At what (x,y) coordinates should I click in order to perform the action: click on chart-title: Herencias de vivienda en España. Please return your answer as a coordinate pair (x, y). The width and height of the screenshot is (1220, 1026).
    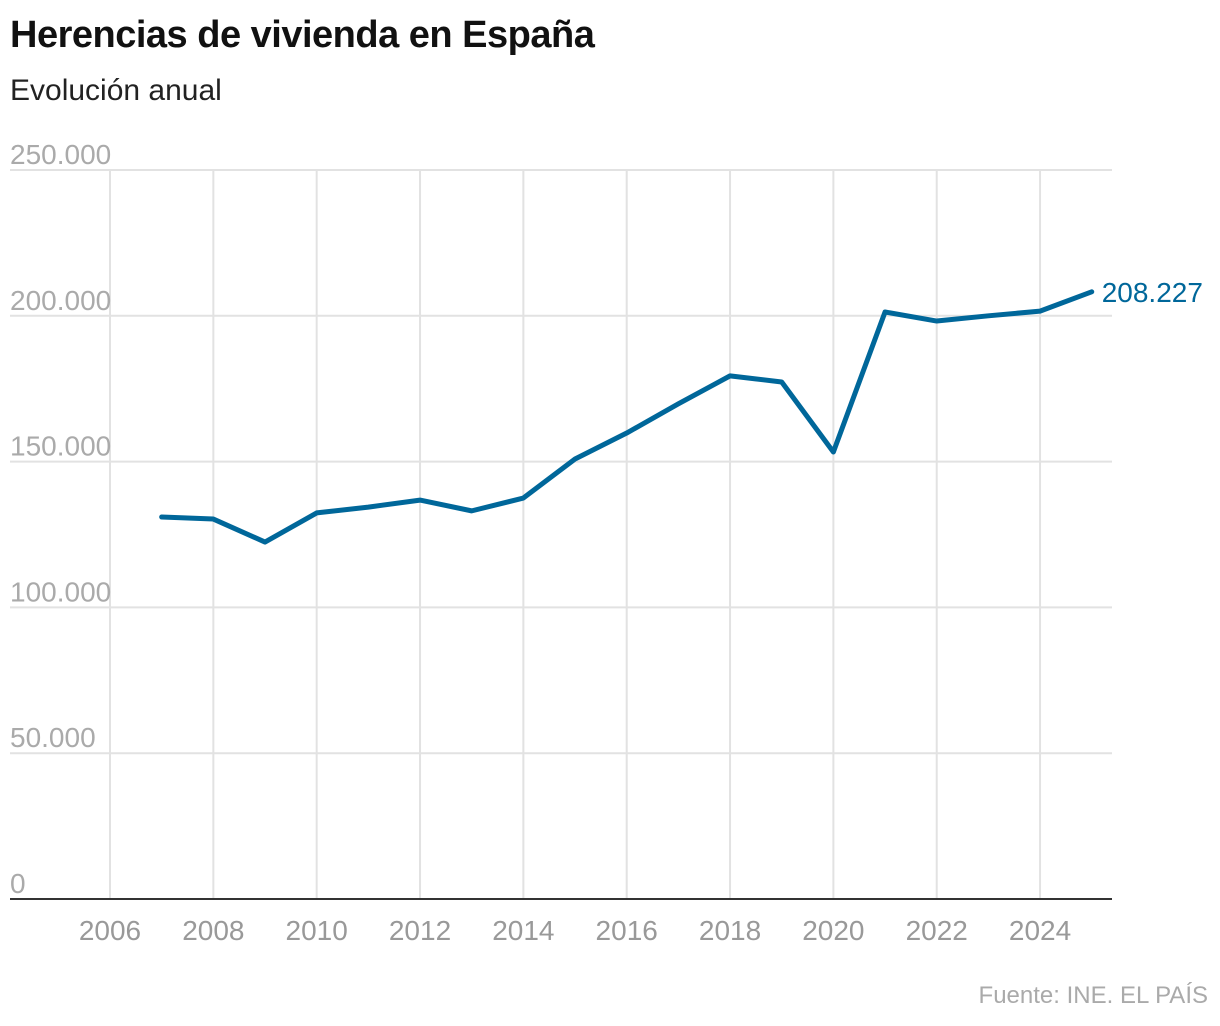
    Looking at the image, I should click on (302, 35).